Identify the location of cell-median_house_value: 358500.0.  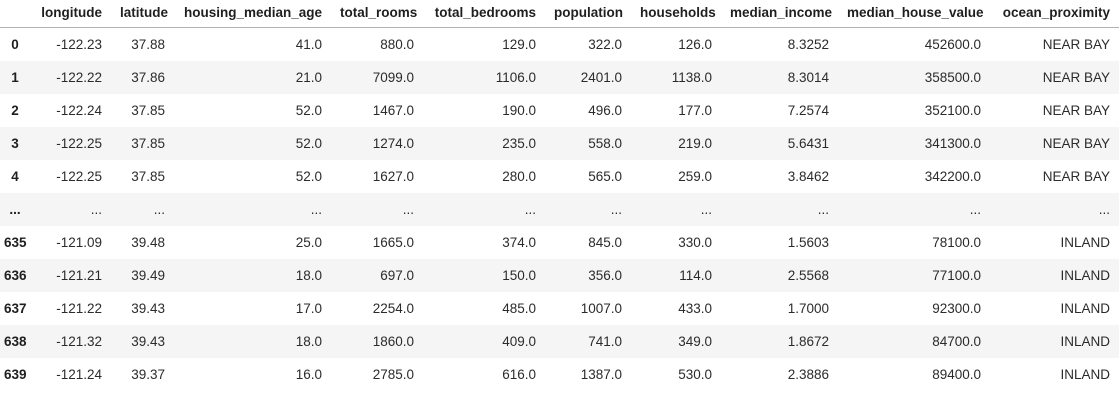
(952, 77).